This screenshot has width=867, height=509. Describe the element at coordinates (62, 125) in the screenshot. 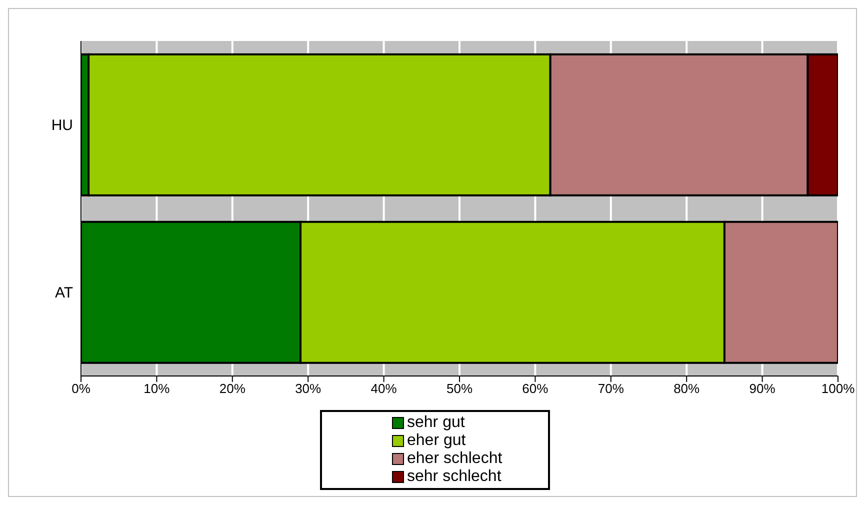

I see `y-tick-label: HU` at that location.